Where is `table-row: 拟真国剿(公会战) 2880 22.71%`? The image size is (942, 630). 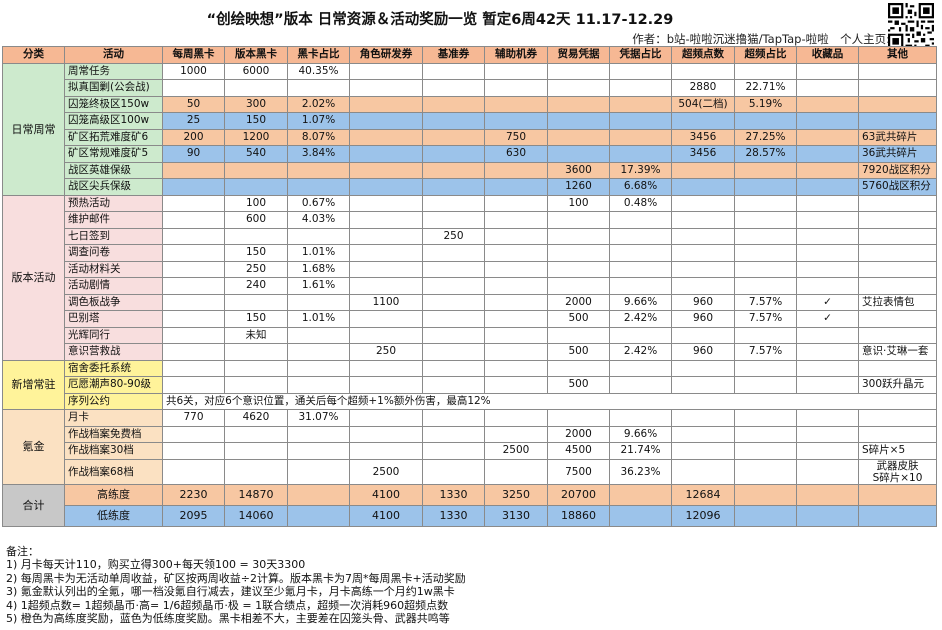 table-row: 拟真国剿(公会战) 2880 22.71% is located at coordinates (470, 88).